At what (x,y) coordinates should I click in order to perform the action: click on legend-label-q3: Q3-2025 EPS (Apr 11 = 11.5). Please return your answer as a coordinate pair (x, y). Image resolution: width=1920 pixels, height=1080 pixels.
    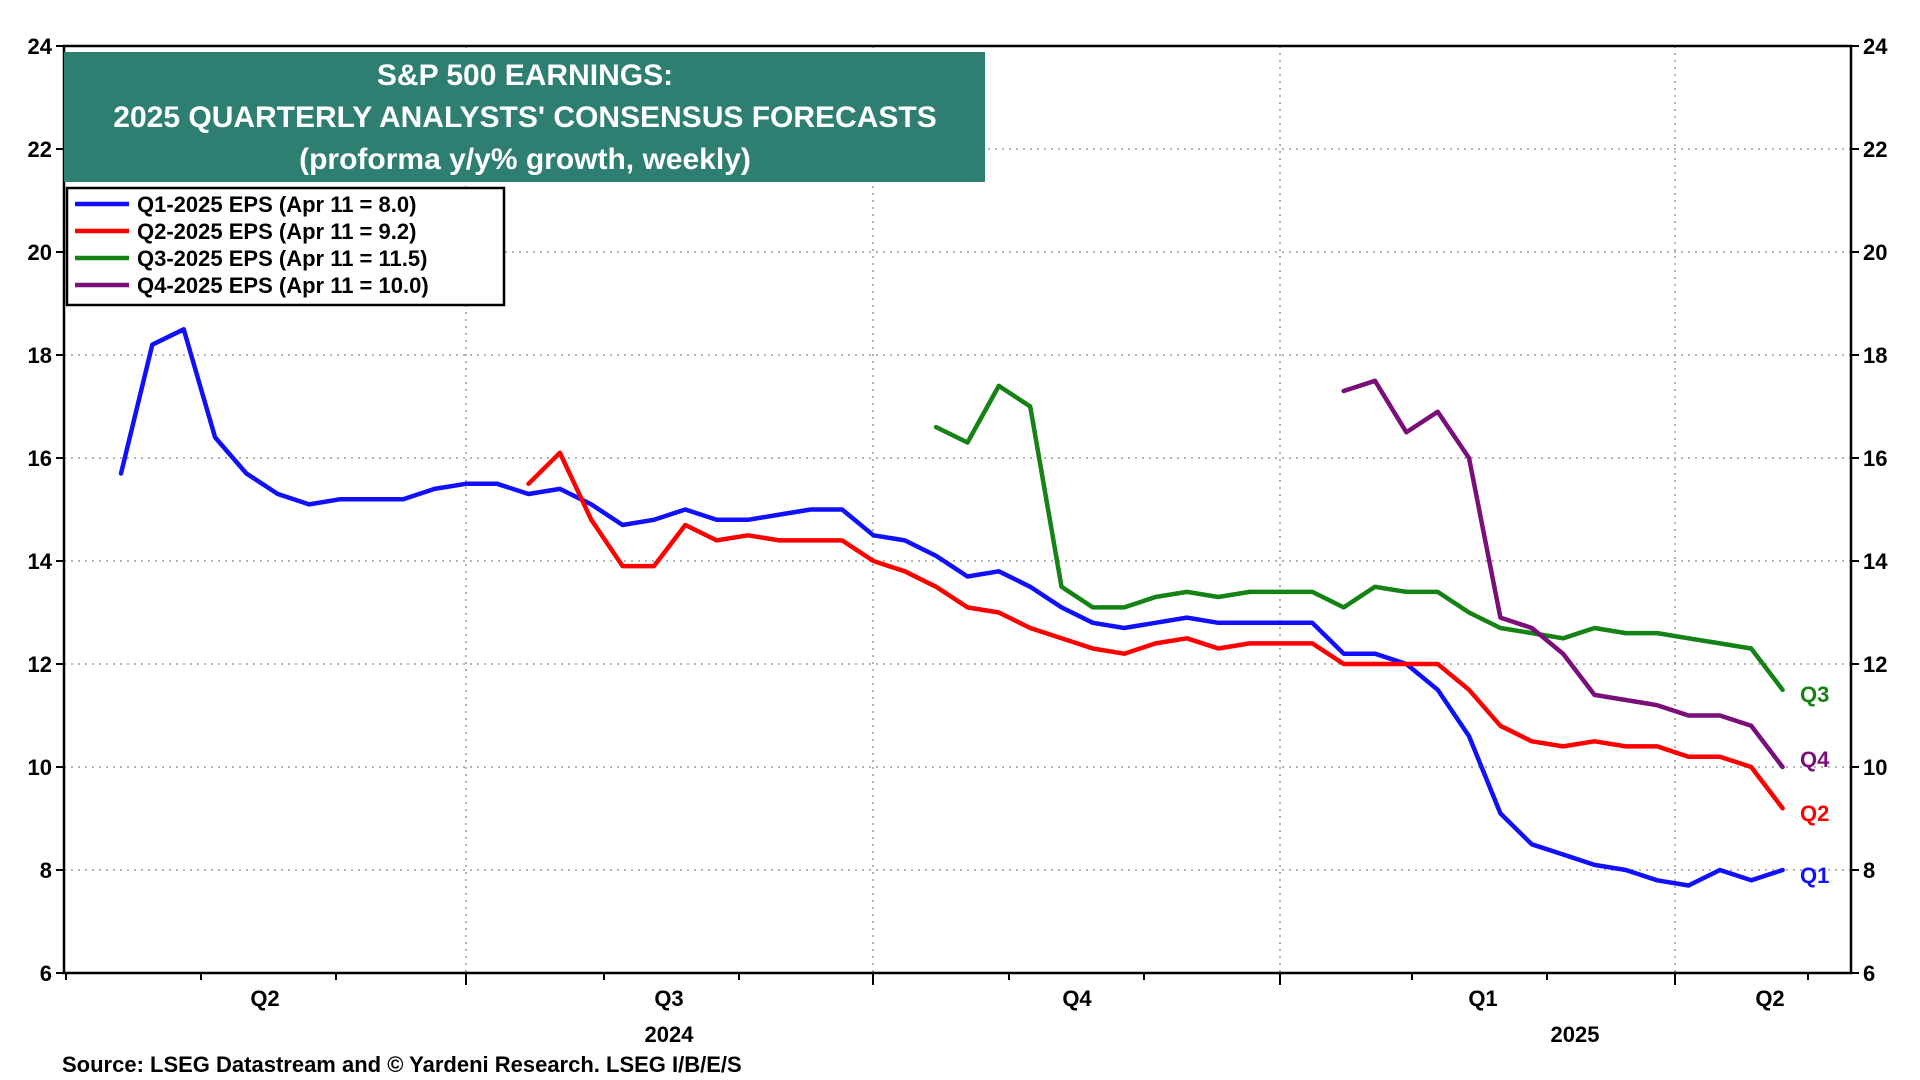
    Looking at the image, I should click on (282, 258).